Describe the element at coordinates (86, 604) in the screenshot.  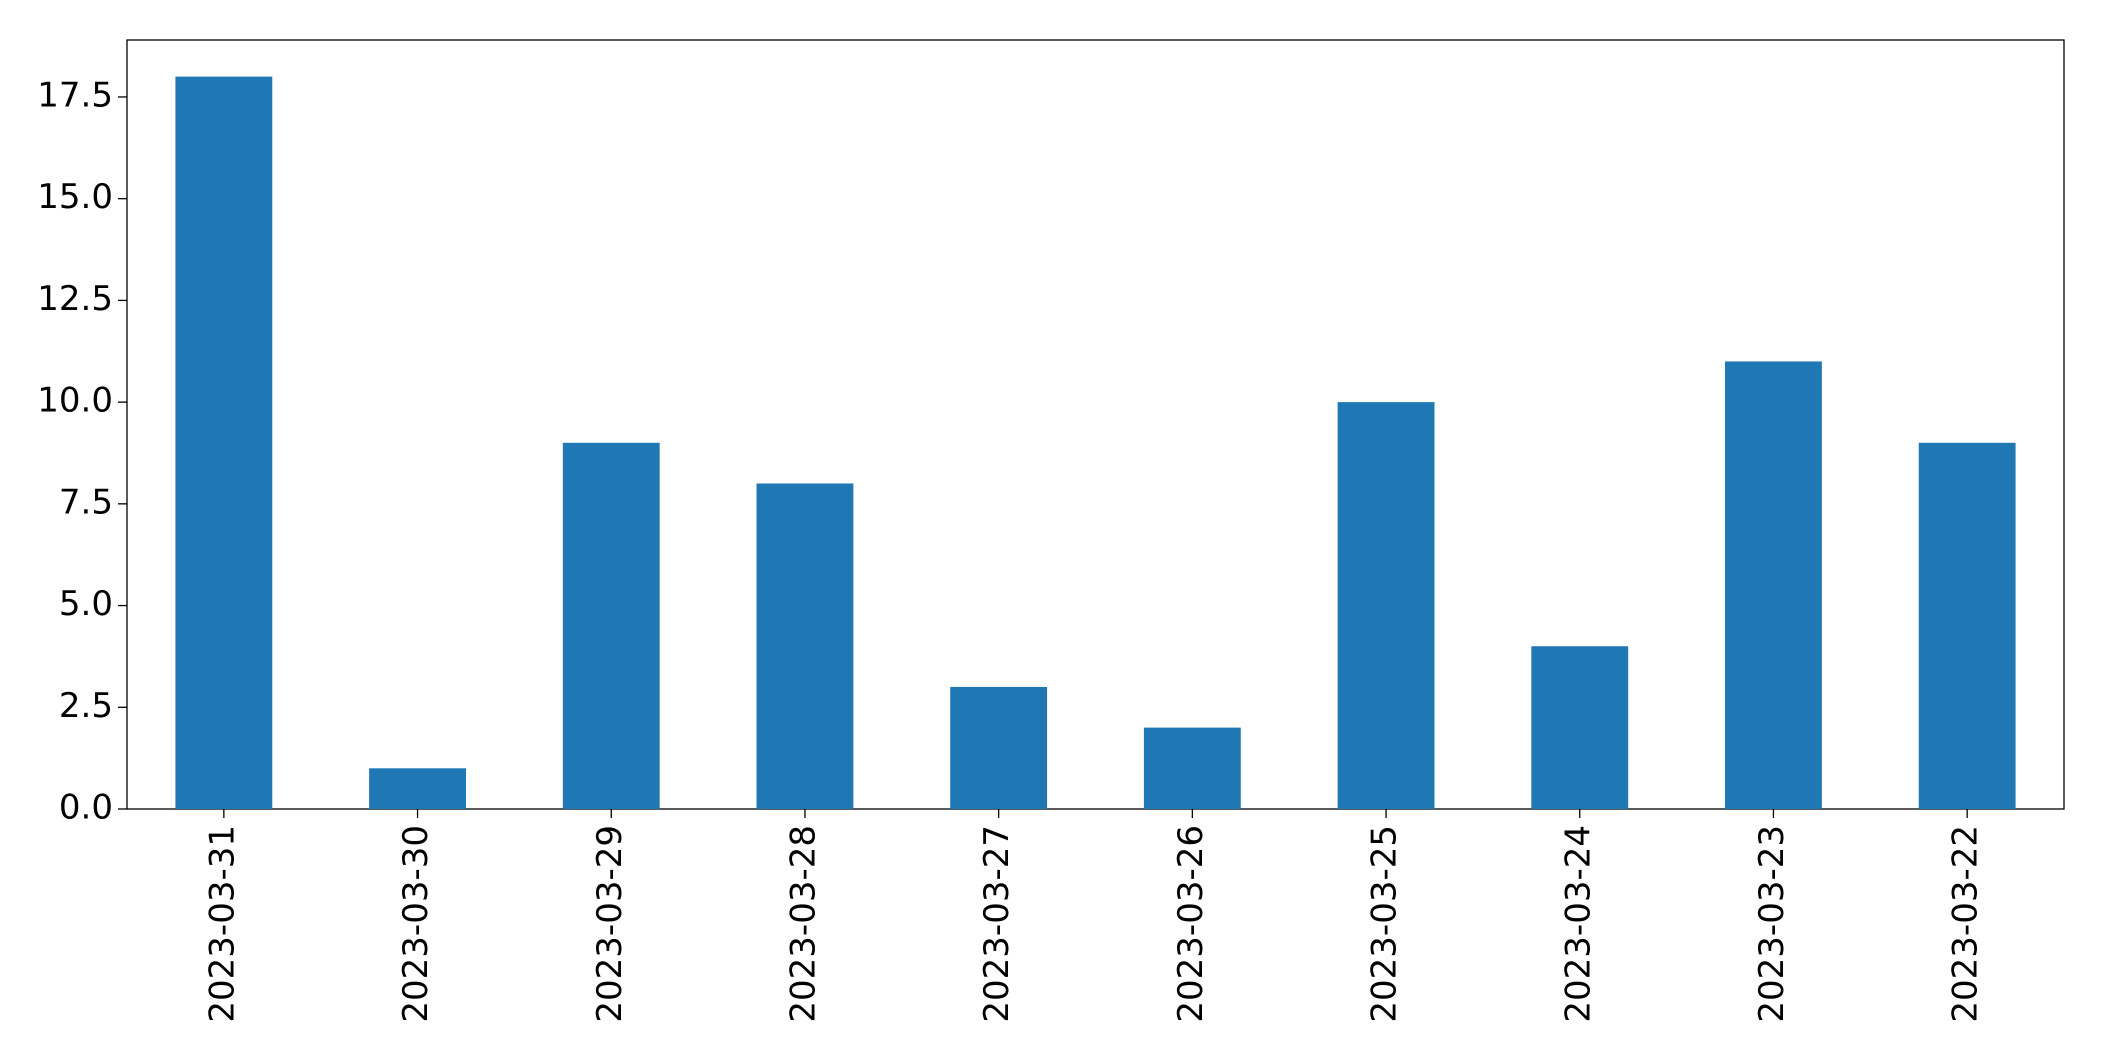
I see `y-tick-label: 5.0` at that location.